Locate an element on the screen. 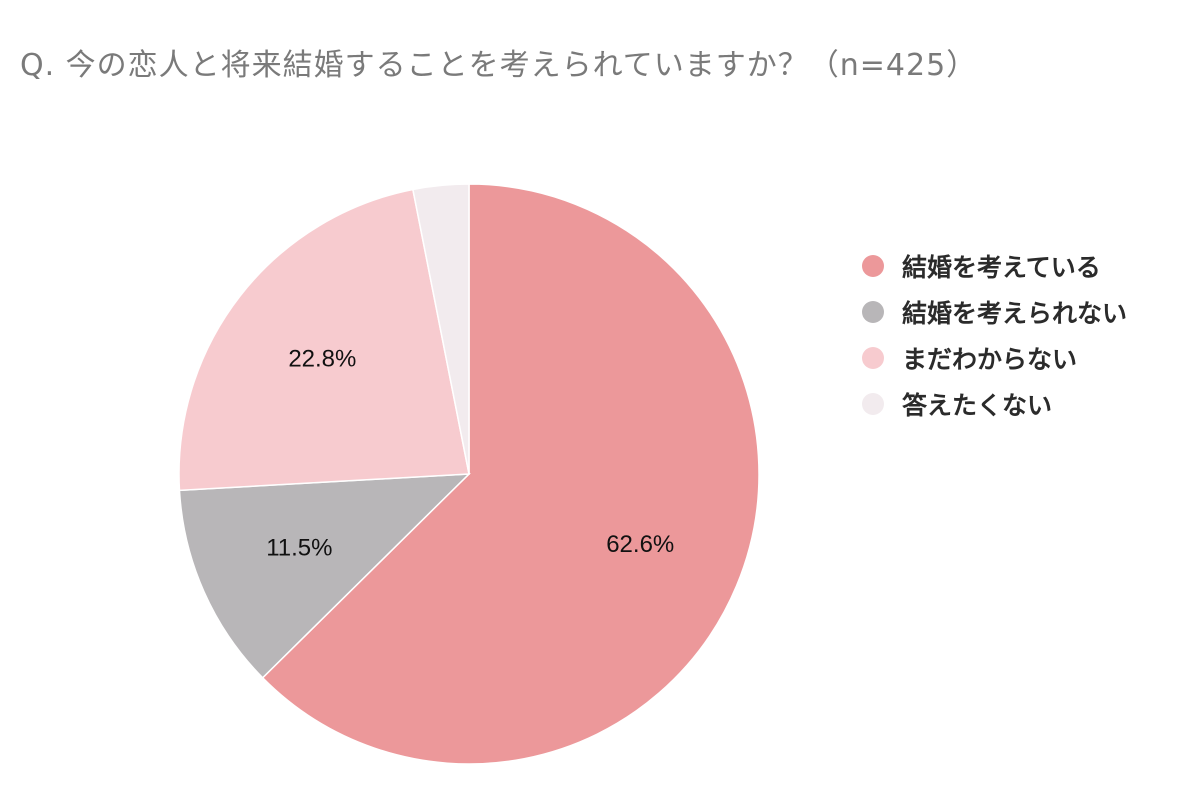 Image resolution: width=1200 pixels, height=806 pixels. slice-undecided is located at coordinates (324, 340).